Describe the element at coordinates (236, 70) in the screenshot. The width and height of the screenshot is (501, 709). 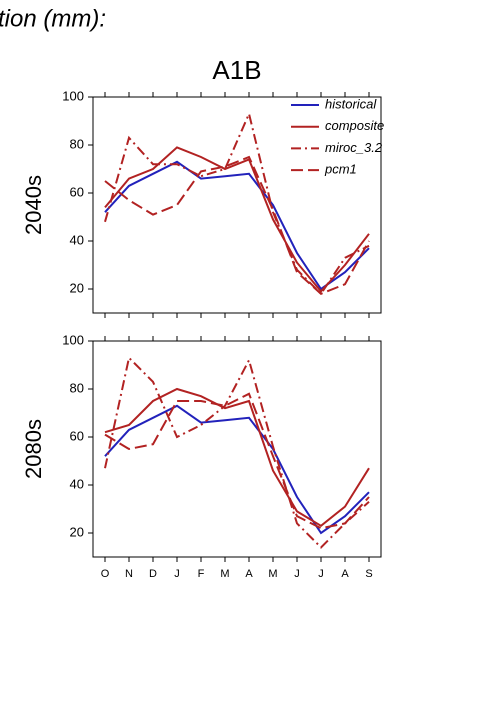
I see `scenario-title: A1B` at that location.